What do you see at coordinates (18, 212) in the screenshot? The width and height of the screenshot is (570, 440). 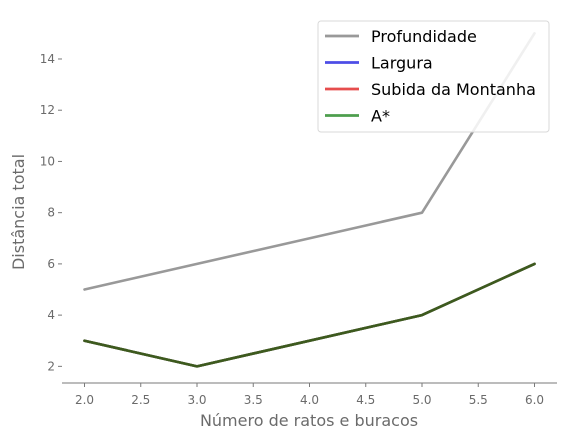 I see `y-axis-title: Distância total` at bounding box center [18, 212].